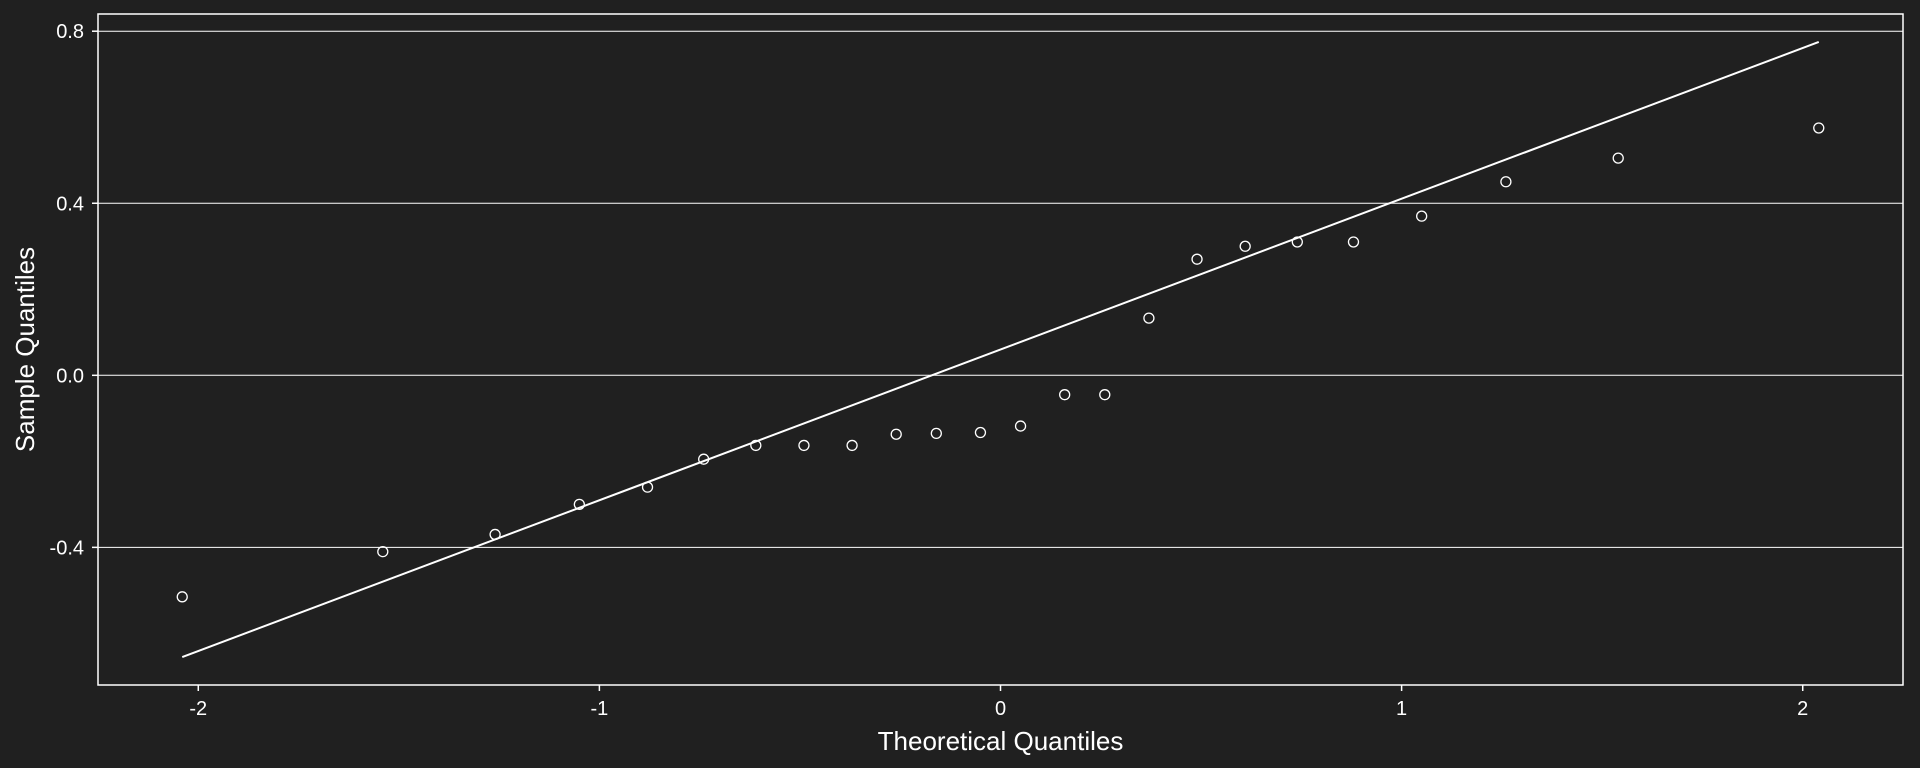 The image size is (1920, 768). I want to click on x-tick-label: -2, so click(198, 709).